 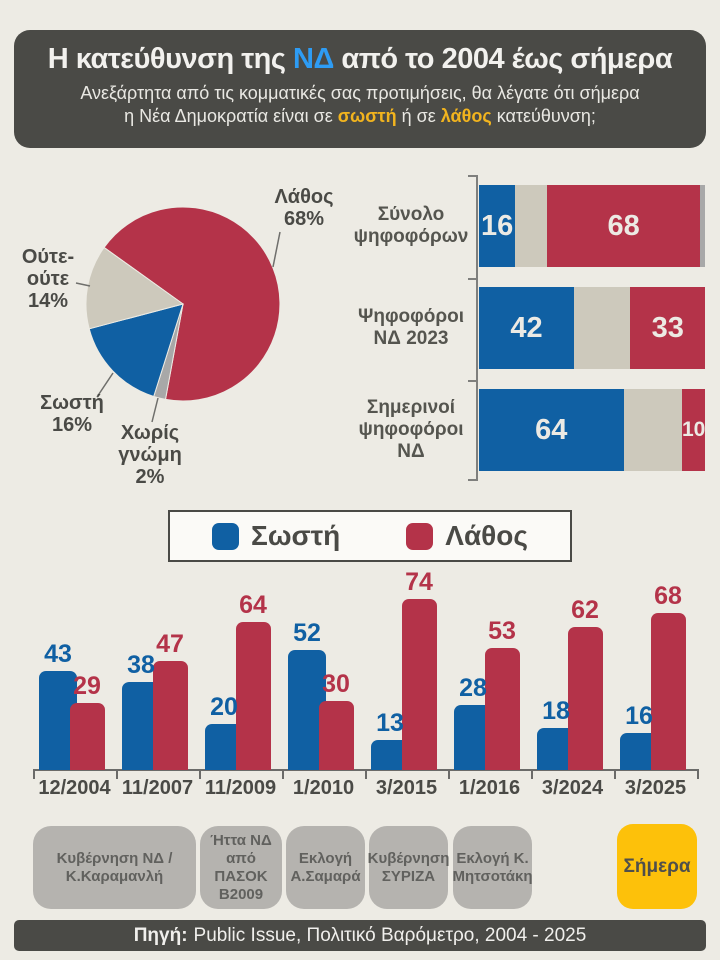 I want to click on hbar-row: 42 33, so click(x=592, y=328).